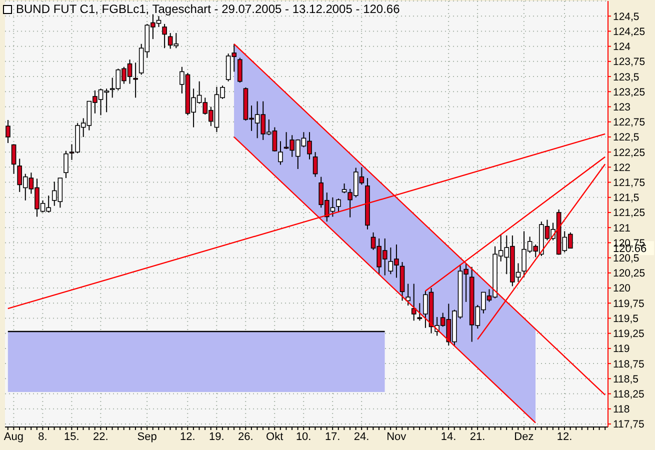 This screenshot has height=450, width=655. Describe the element at coordinates (626, 138) in the screenshot. I see `y-tick-label: 122,5` at that location.